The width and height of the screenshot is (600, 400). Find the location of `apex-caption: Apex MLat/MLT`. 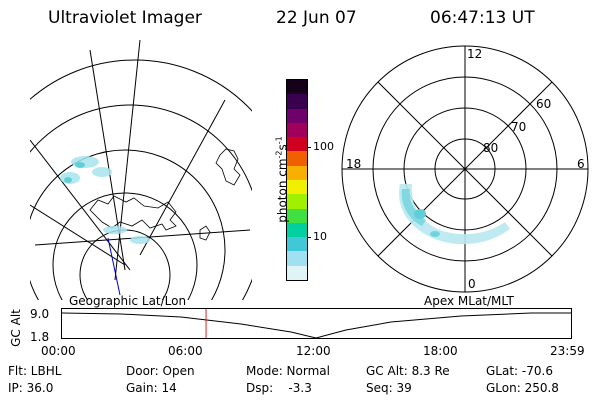

apex-caption: Apex MLat/MLT is located at coordinates (469, 301).